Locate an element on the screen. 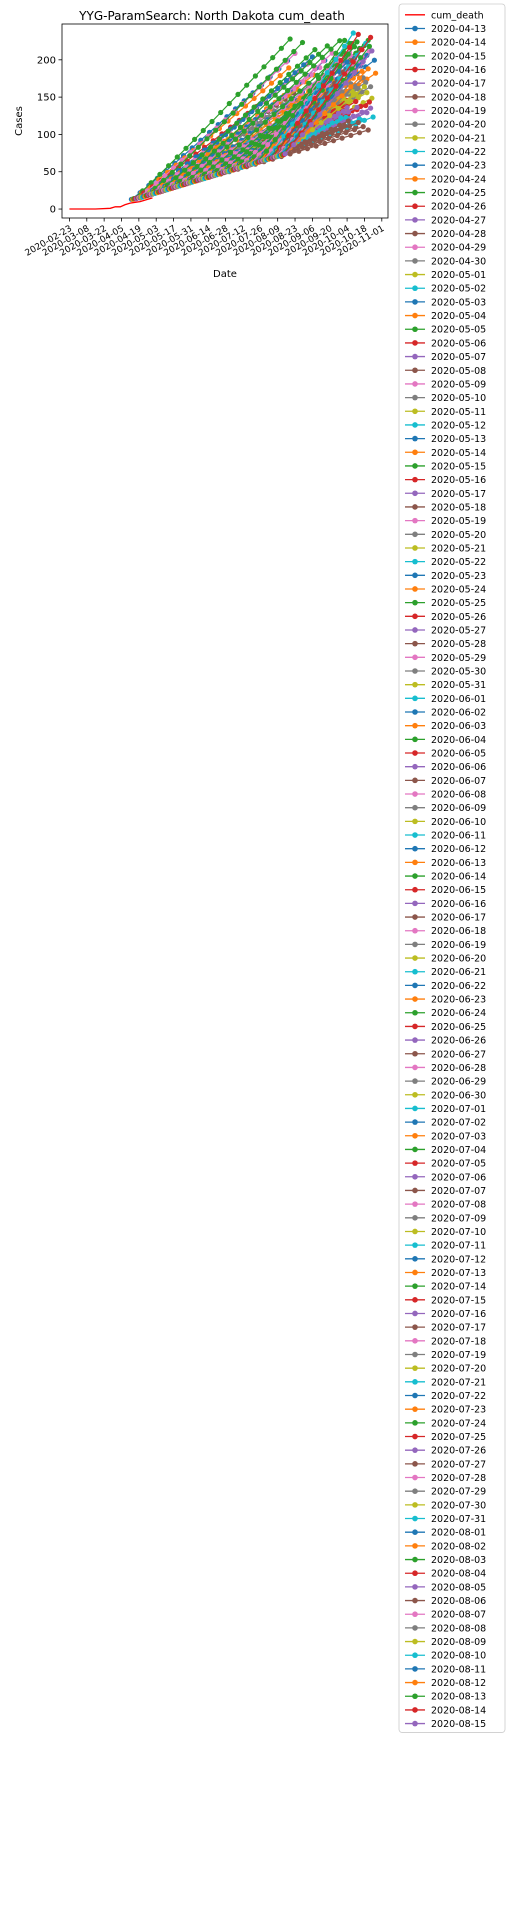  legend-entry: 2020-05-17 is located at coordinates (445, 494).